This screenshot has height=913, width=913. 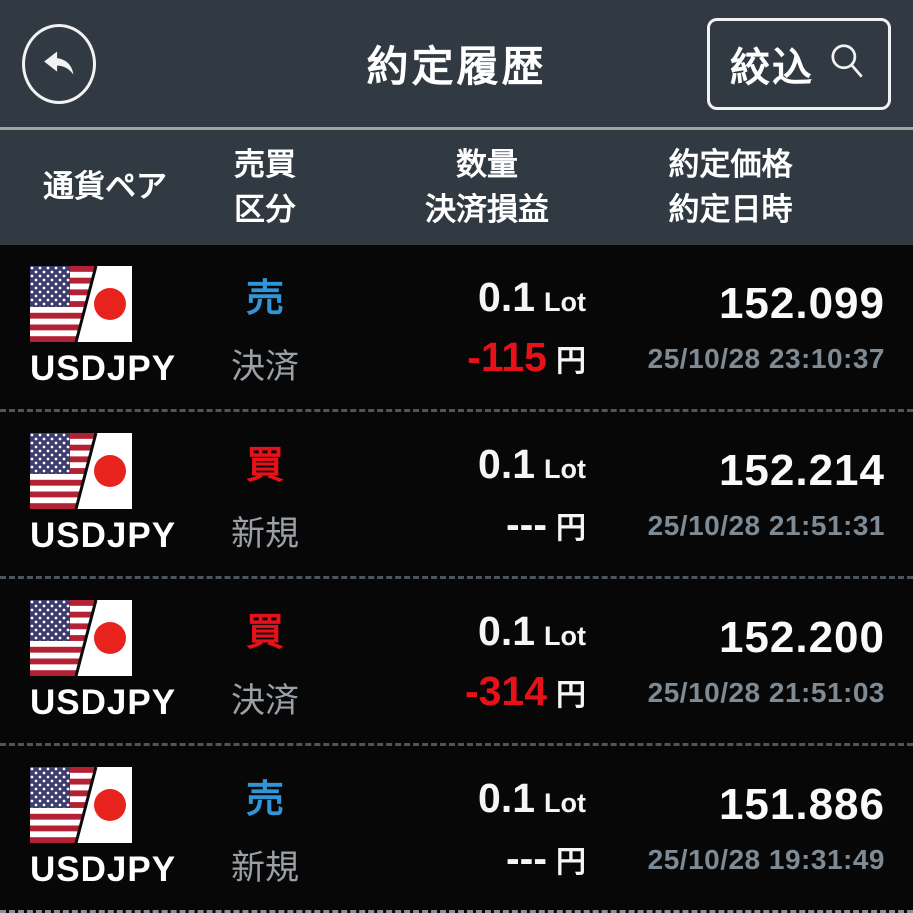 I want to click on price-cell: 151.886 25/10/28 19:31:49, so click(x=766, y=828).